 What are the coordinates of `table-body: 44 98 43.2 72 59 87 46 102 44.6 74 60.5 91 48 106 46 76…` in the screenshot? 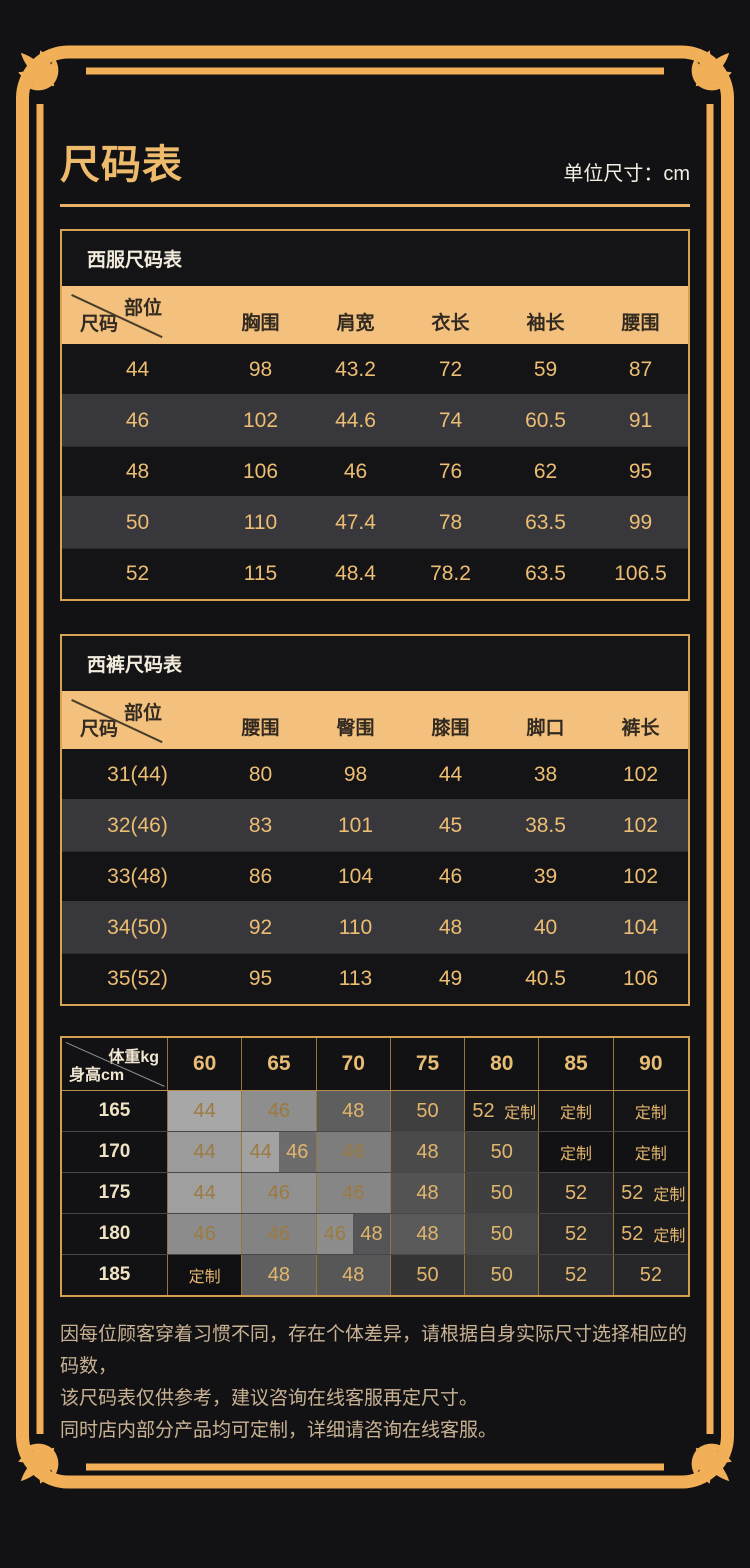 It's located at (375, 471).